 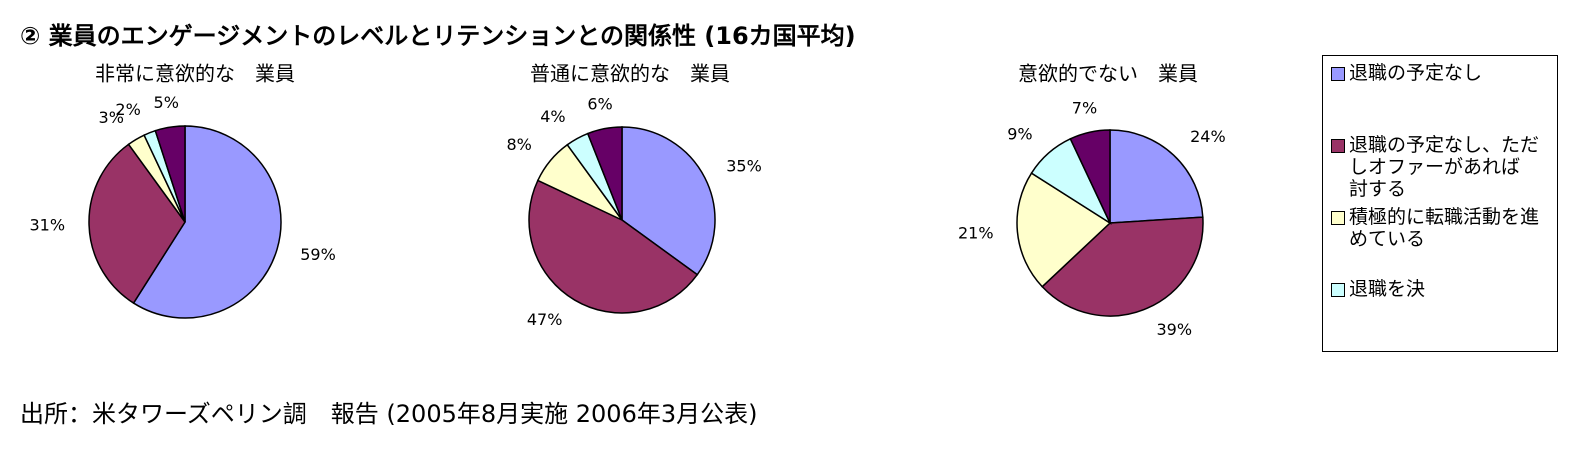 What do you see at coordinates (1174, 329) in the screenshot?
I see `data-label: 39%` at bounding box center [1174, 329].